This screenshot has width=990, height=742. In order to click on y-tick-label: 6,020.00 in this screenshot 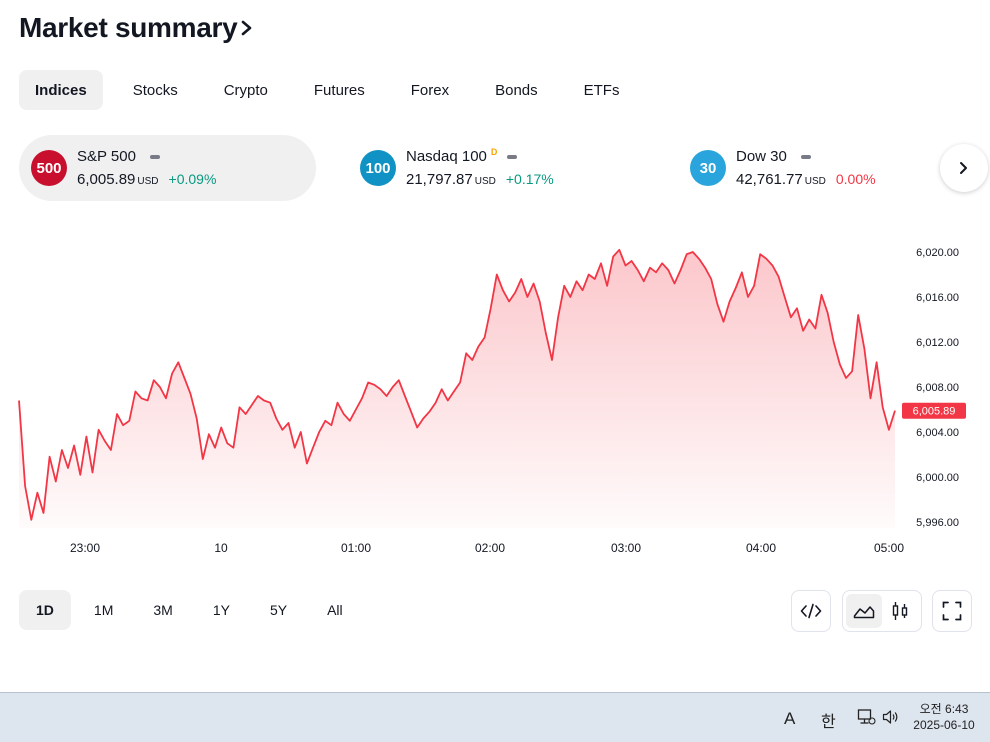, I will do `click(937, 253)`.